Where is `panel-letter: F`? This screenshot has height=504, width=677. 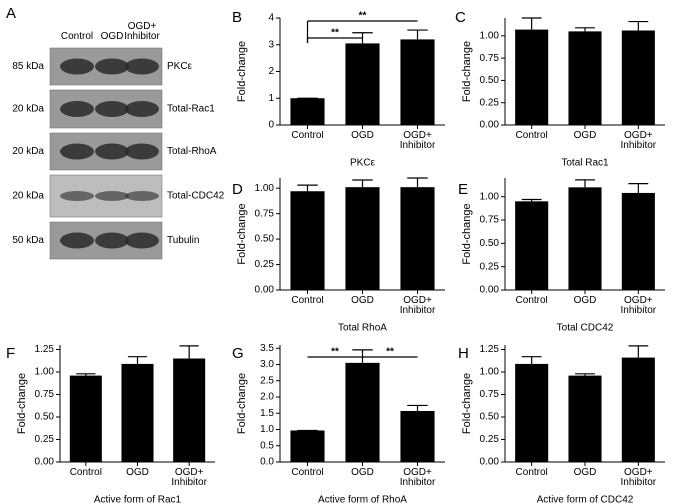 panel-letter: F is located at coordinates (10, 353).